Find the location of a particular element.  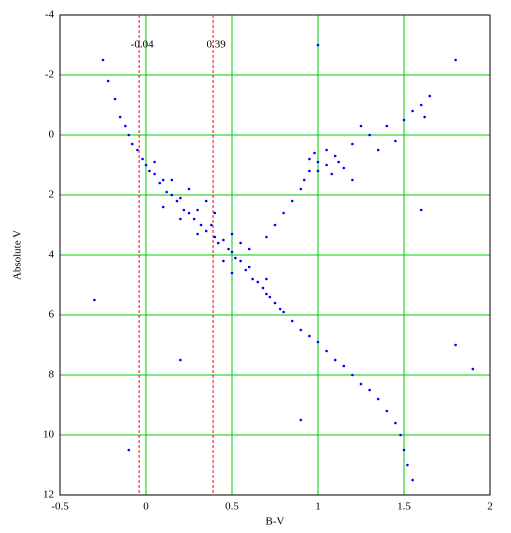

x-tick-label: 0 is located at coordinates (146, 507).